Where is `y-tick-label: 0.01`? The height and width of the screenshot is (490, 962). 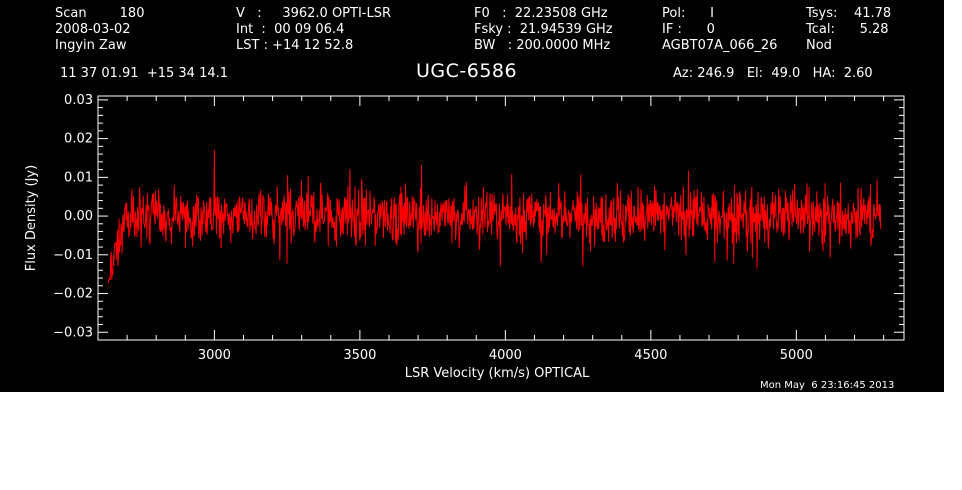 y-tick-label: 0.01 is located at coordinates (78, 177).